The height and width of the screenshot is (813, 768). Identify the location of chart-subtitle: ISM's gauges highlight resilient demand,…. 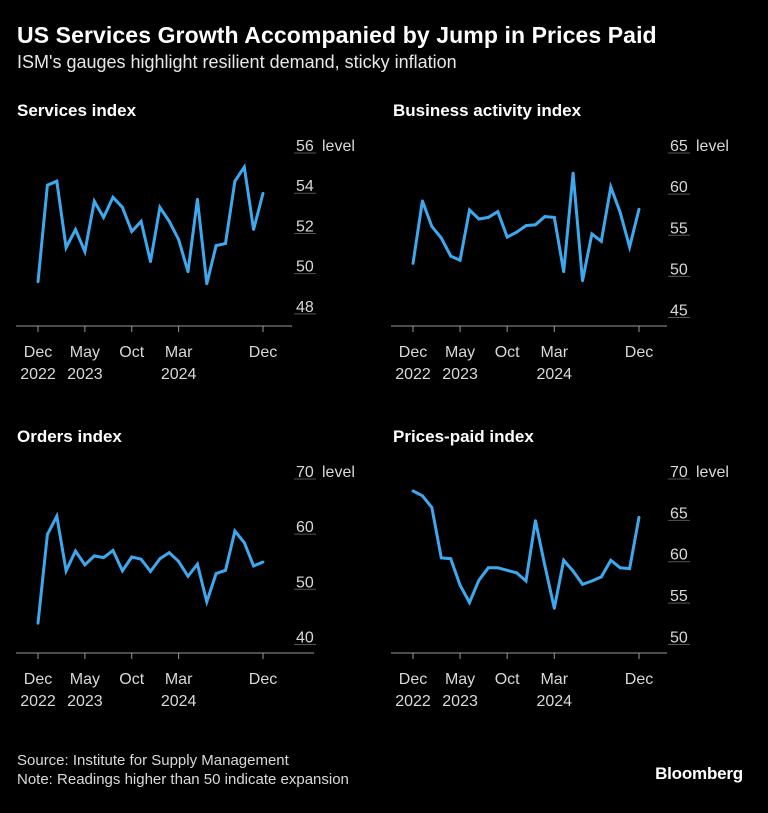
(237, 62).